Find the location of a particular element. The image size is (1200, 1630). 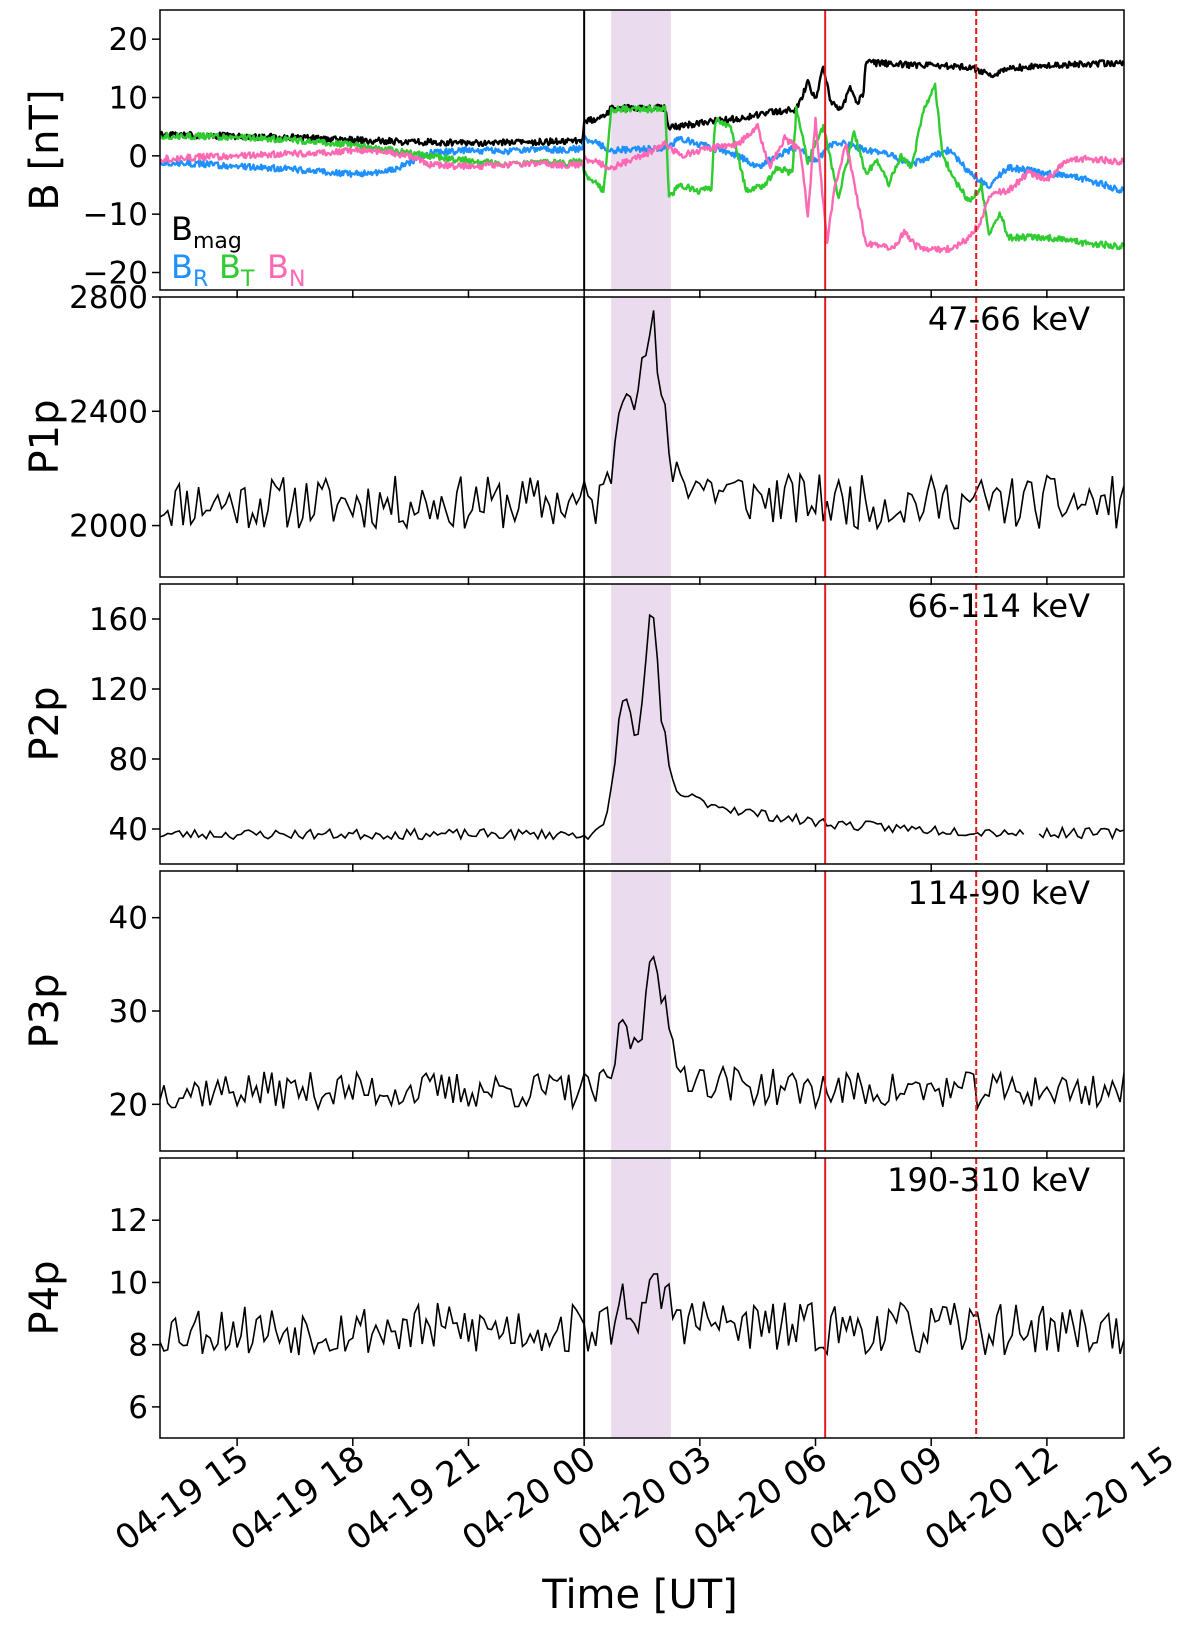

series-Bmag is located at coordinates (642, 103).